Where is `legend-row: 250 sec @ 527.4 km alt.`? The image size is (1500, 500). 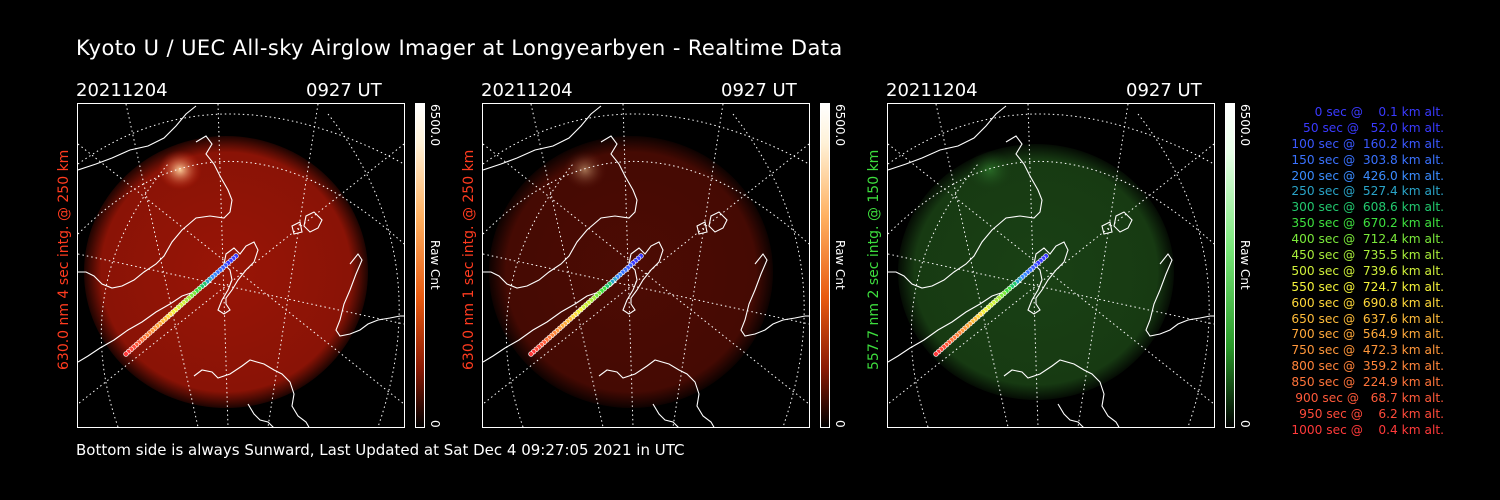 legend-row: 250 sec @ 527.4 km alt. is located at coordinates (1365, 191).